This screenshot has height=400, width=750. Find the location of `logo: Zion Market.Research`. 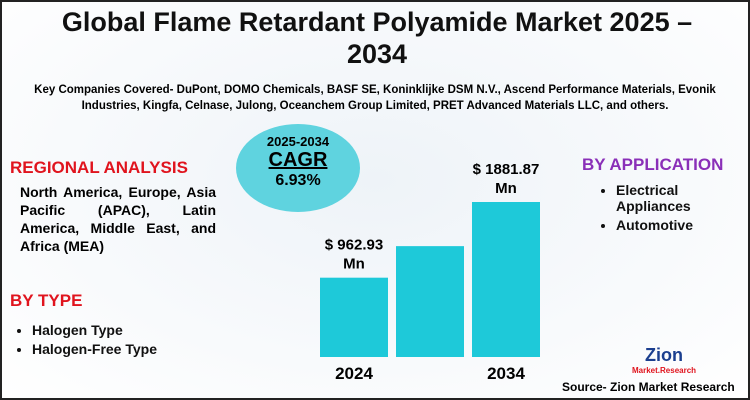

logo: Zion Market.Research is located at coordinates (664, 360).